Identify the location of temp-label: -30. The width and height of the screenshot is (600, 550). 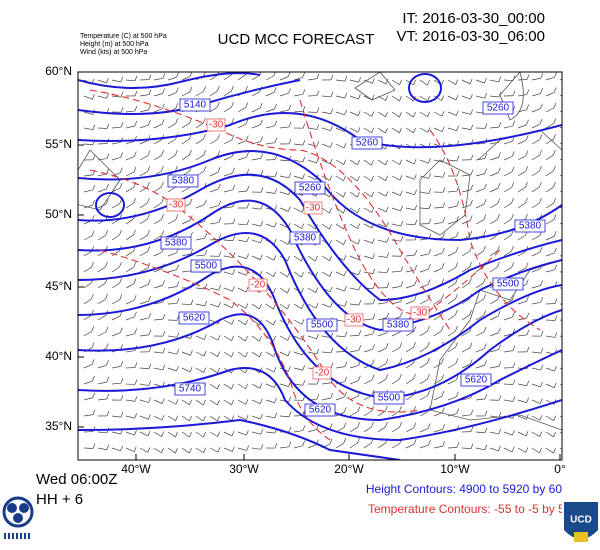
(313, 208).